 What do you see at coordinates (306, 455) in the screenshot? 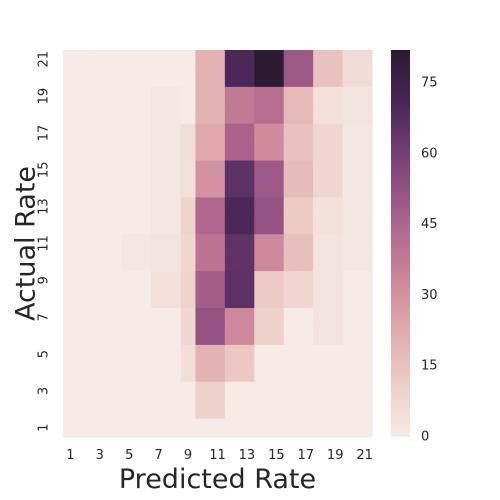
I see `x-tick-label: 17` at bounding box center [306, 455].